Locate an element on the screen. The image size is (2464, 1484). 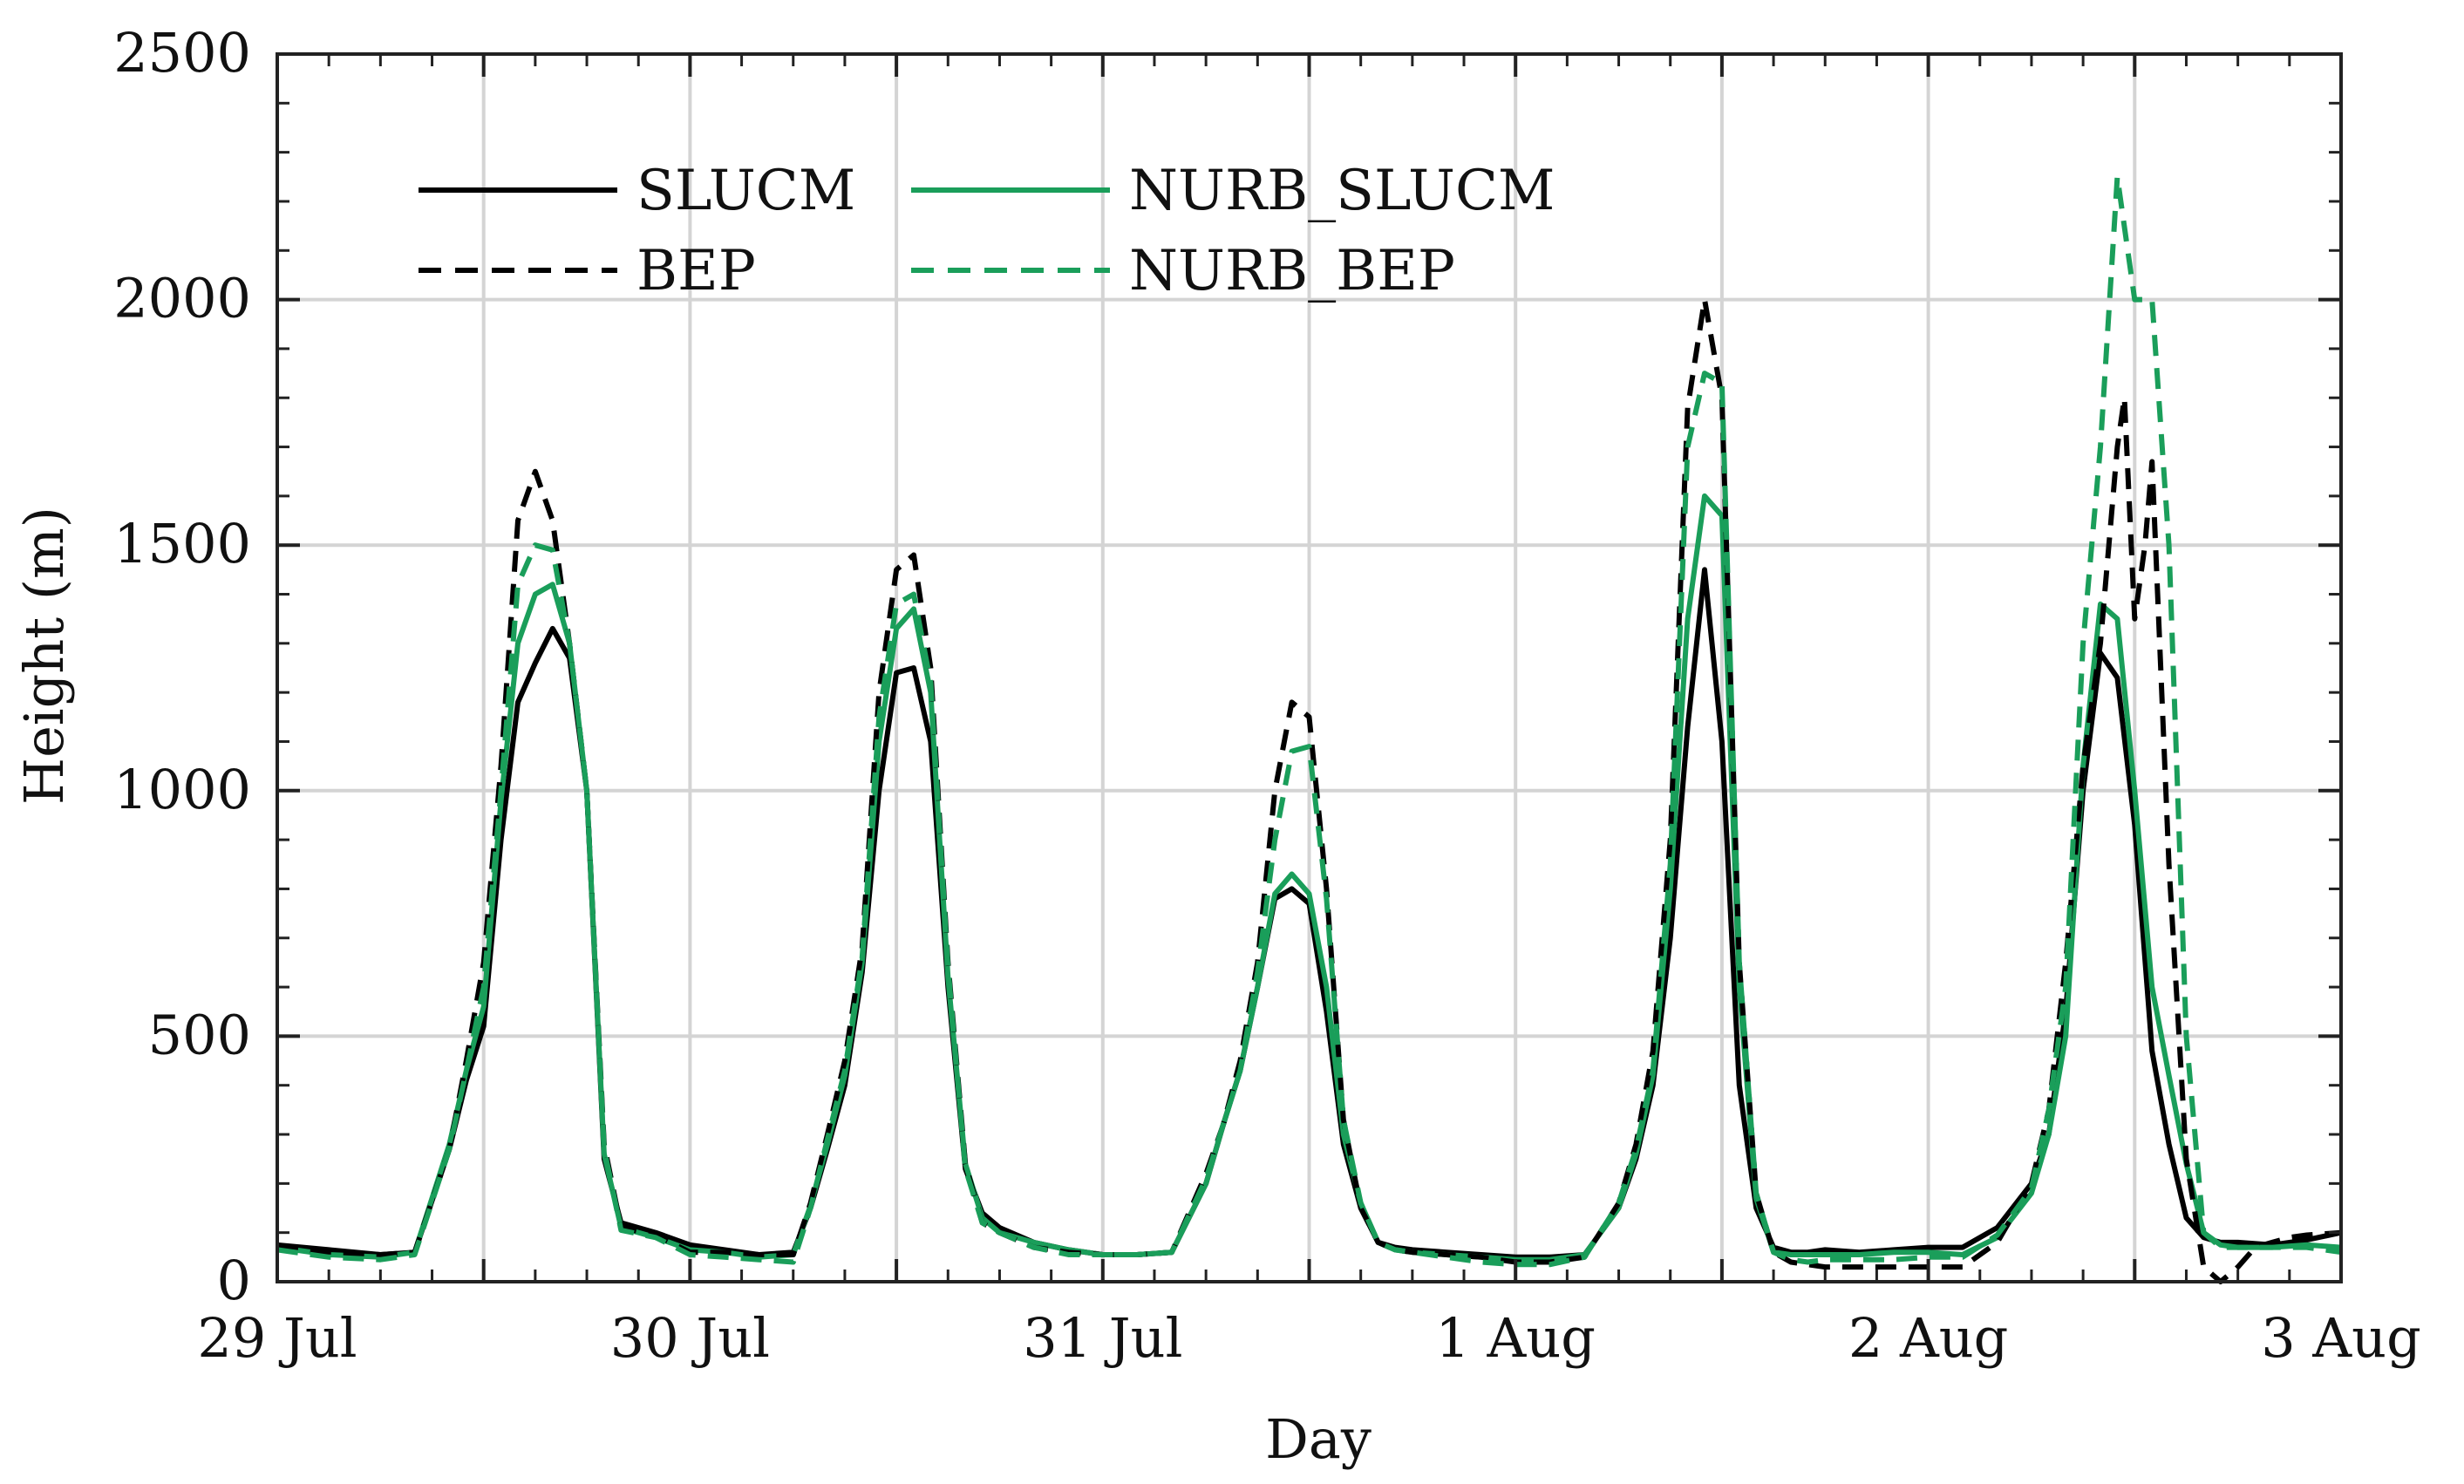
x-tick-label: 2 Aug is located at coordinates (1928, 1338).